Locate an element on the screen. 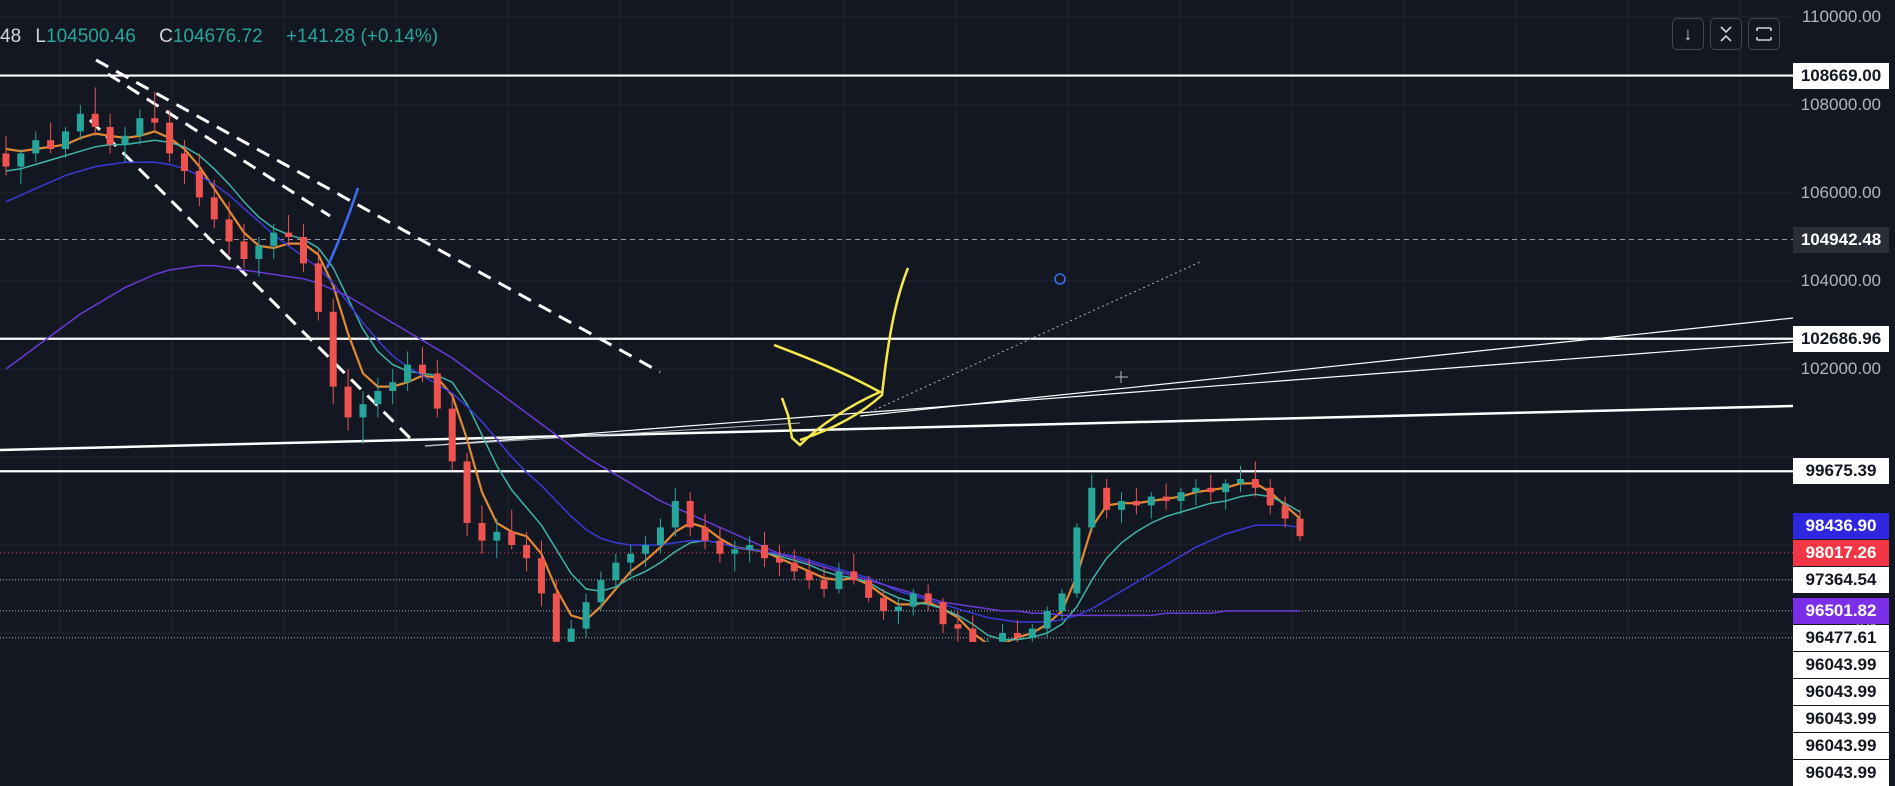 The height and width of the screenshot is (786, 1895). legend-close: C104676.72 is located at coordinates (215, 37).